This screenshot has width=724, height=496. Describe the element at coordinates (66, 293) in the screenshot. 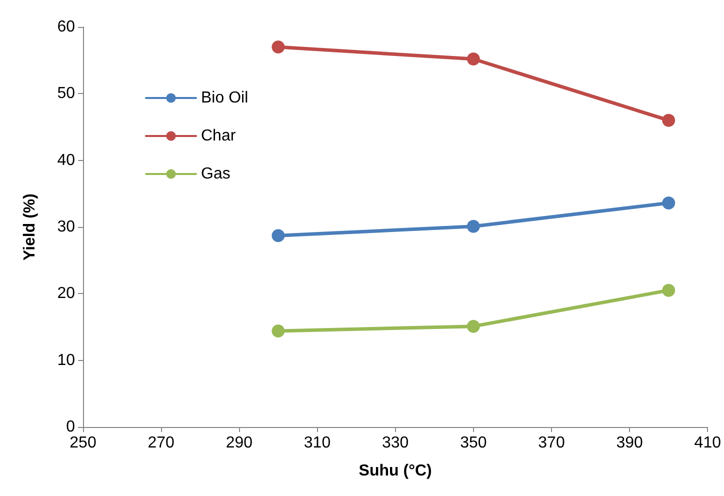

I see `y-tick-label: 20` at that location.